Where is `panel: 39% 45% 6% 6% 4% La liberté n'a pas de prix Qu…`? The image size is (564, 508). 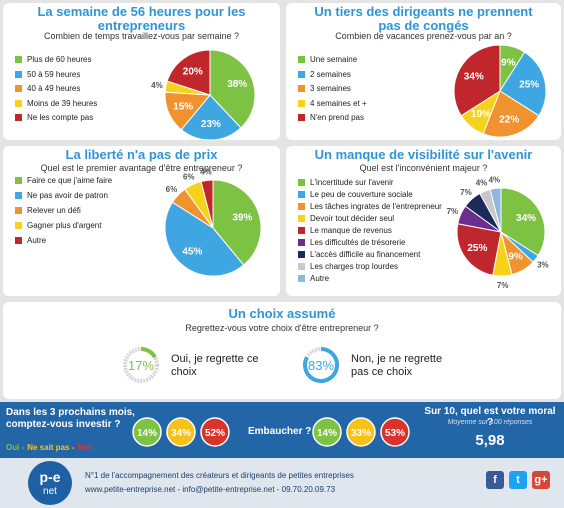 panel: 39% 45% 6% 6% 4% La liberté n'a pas de prix Qu… is located at coordinates (141, 221).